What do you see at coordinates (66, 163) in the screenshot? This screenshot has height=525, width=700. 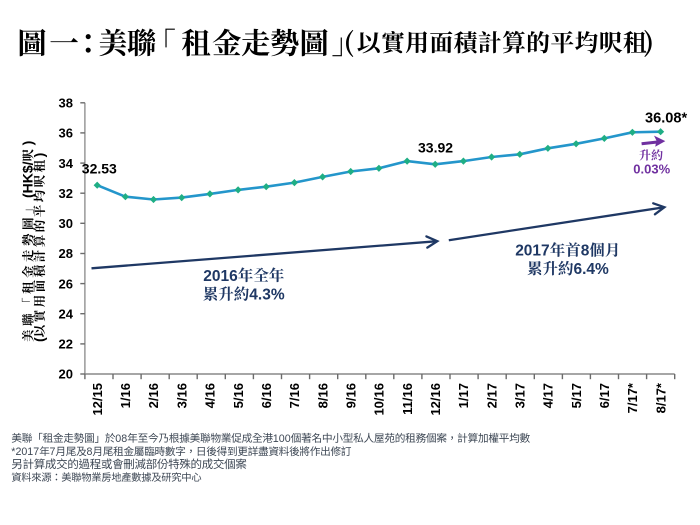 I see `svg-text: 34` at bounding box center [66, 163].